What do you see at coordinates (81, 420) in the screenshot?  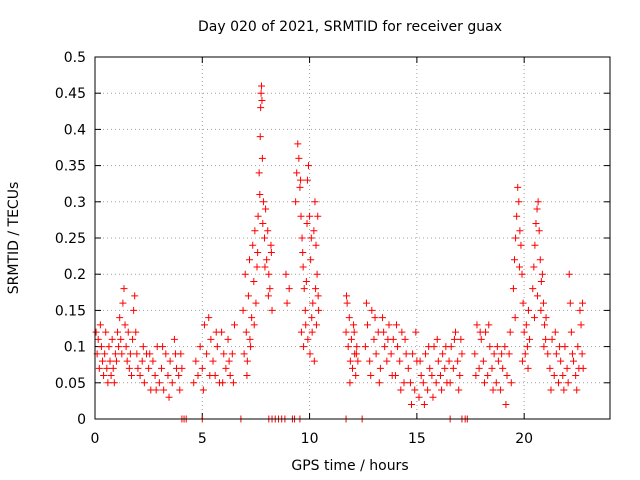 I see `y-tick-label: 0` at bounding box center [81, 420].